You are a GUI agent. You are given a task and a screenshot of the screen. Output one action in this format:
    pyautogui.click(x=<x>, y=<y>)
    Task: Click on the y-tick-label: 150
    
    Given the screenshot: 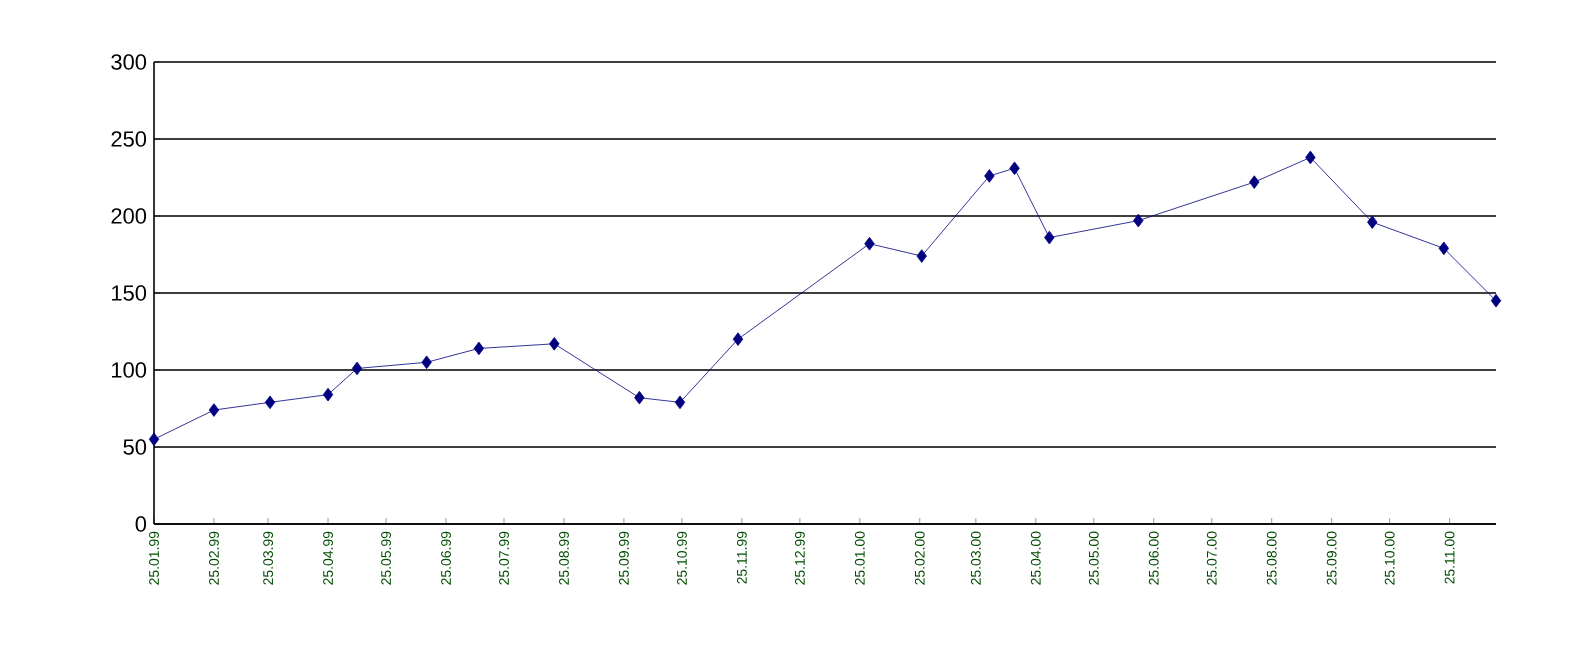 What is the action you would take?
    pyautogui.click(x=129, y=293)
    